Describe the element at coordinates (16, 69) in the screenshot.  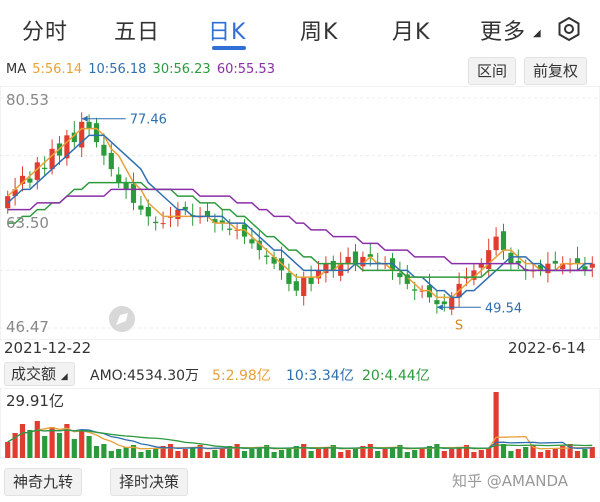
I see `ma-prefix: MA` at that location.